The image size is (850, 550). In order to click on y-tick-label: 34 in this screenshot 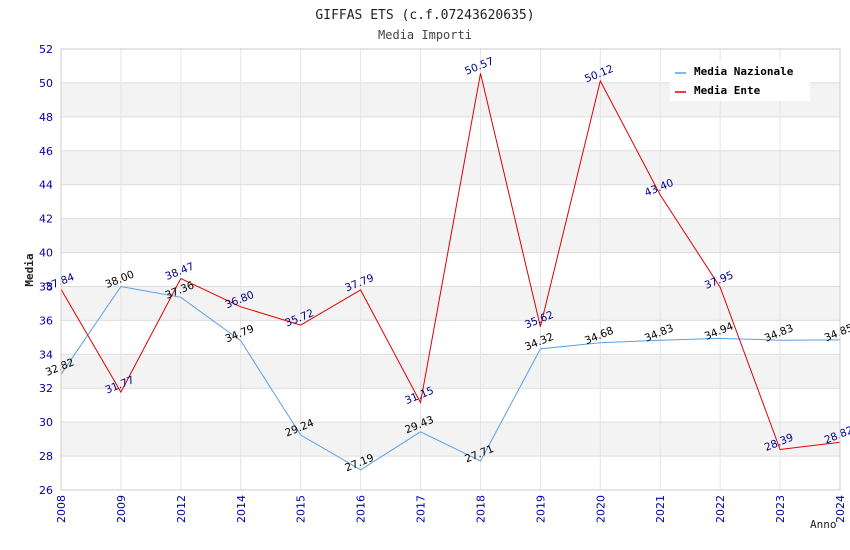, I will do `click(46, 354)`.